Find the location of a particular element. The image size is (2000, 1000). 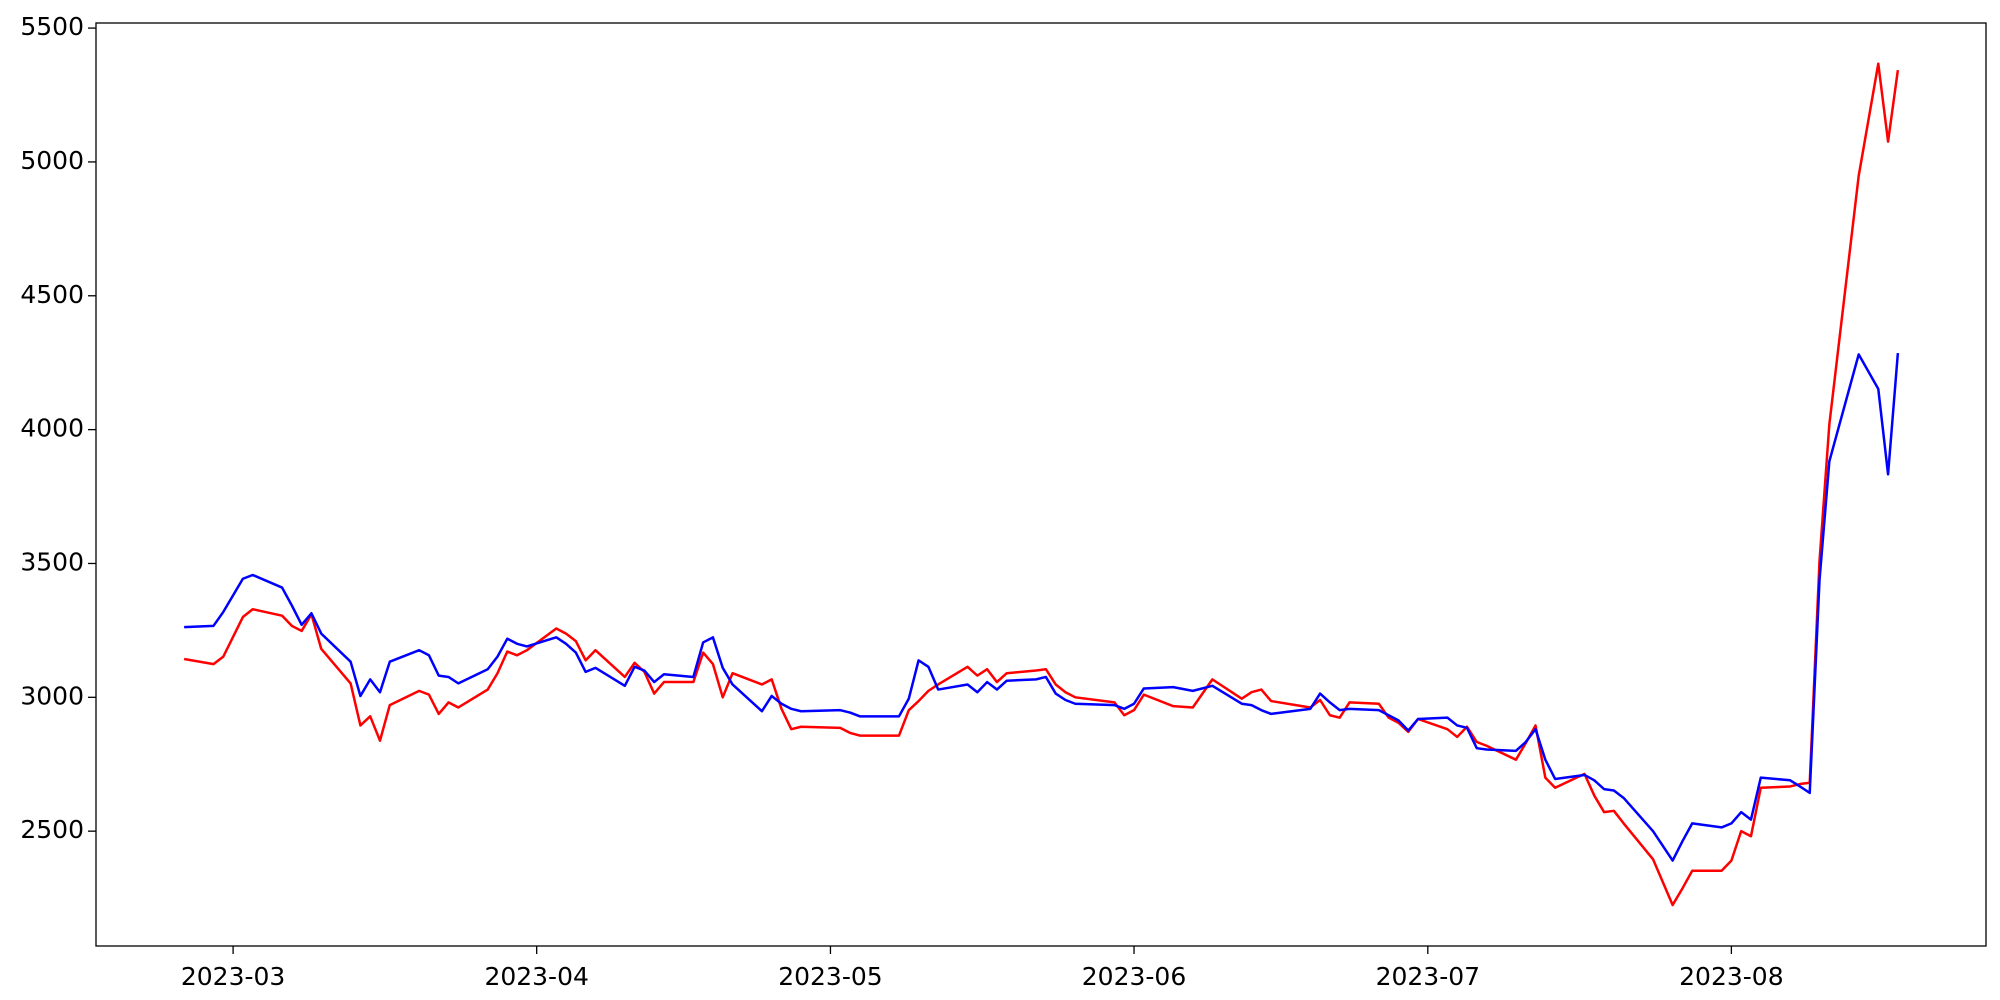

x-tick-label: 2023-03 is located at coordinates (233, 976).